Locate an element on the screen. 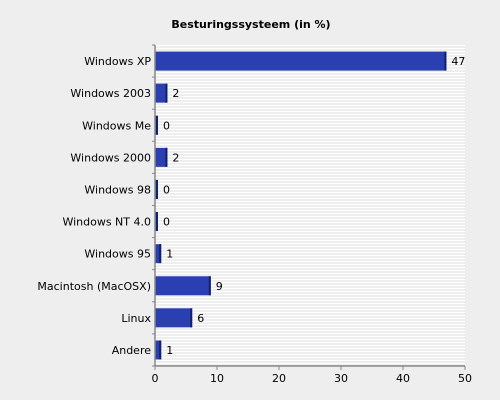 This screenshot has width=500, height=400. x-tick-label: 20 is located at coordinates (279, 378).